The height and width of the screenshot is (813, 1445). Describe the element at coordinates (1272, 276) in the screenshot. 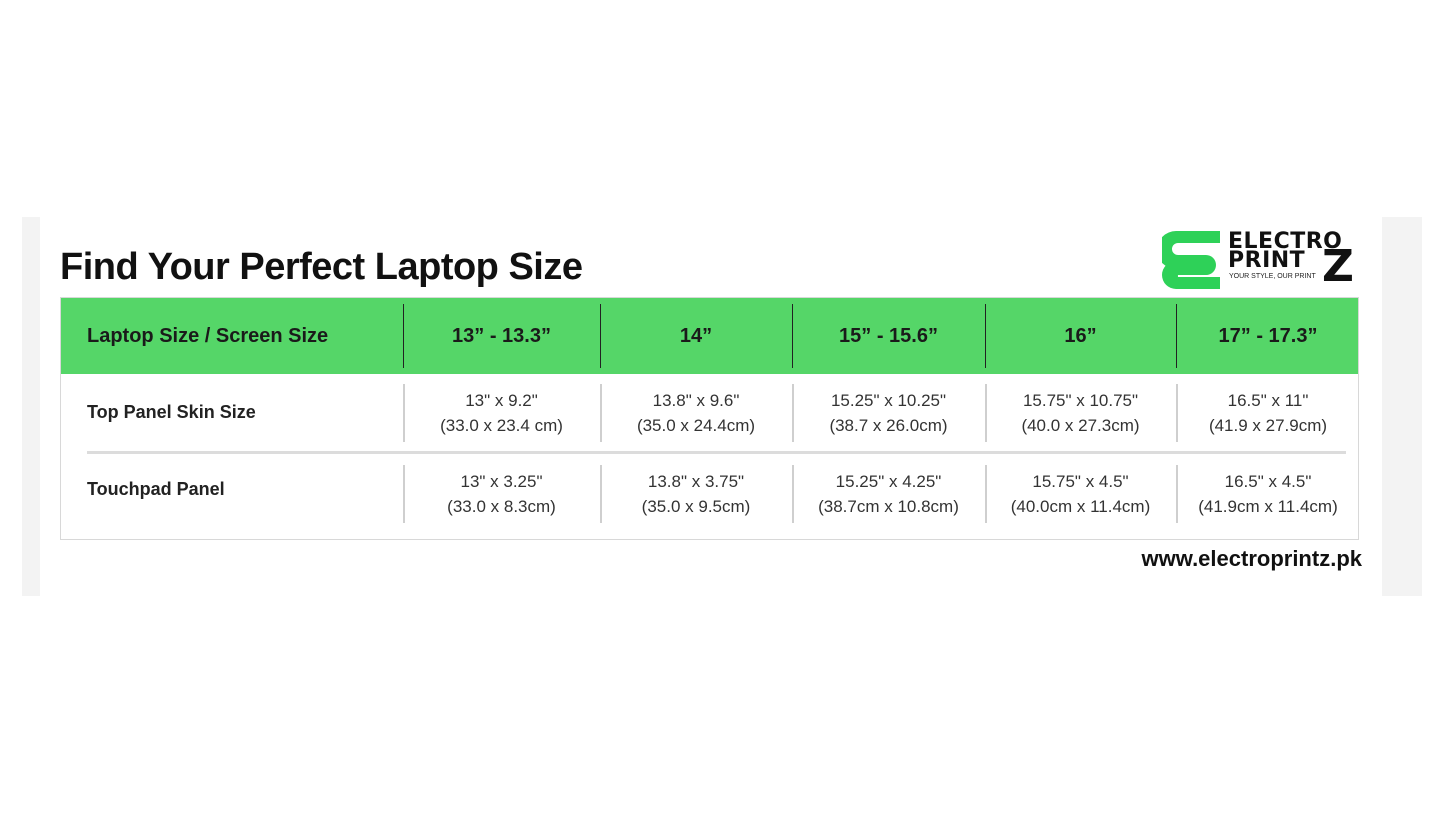

I see `logo-tagline: YOUR STYLE, OUR PRINT` at that location.